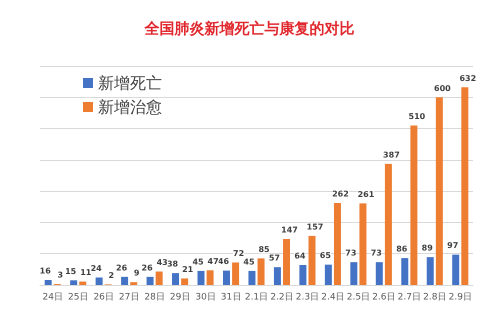 This screenshot has width=499, height=323. Describe the element at coordinates (86, 273) in the screenshot. I see `data-label: 11` at that location.